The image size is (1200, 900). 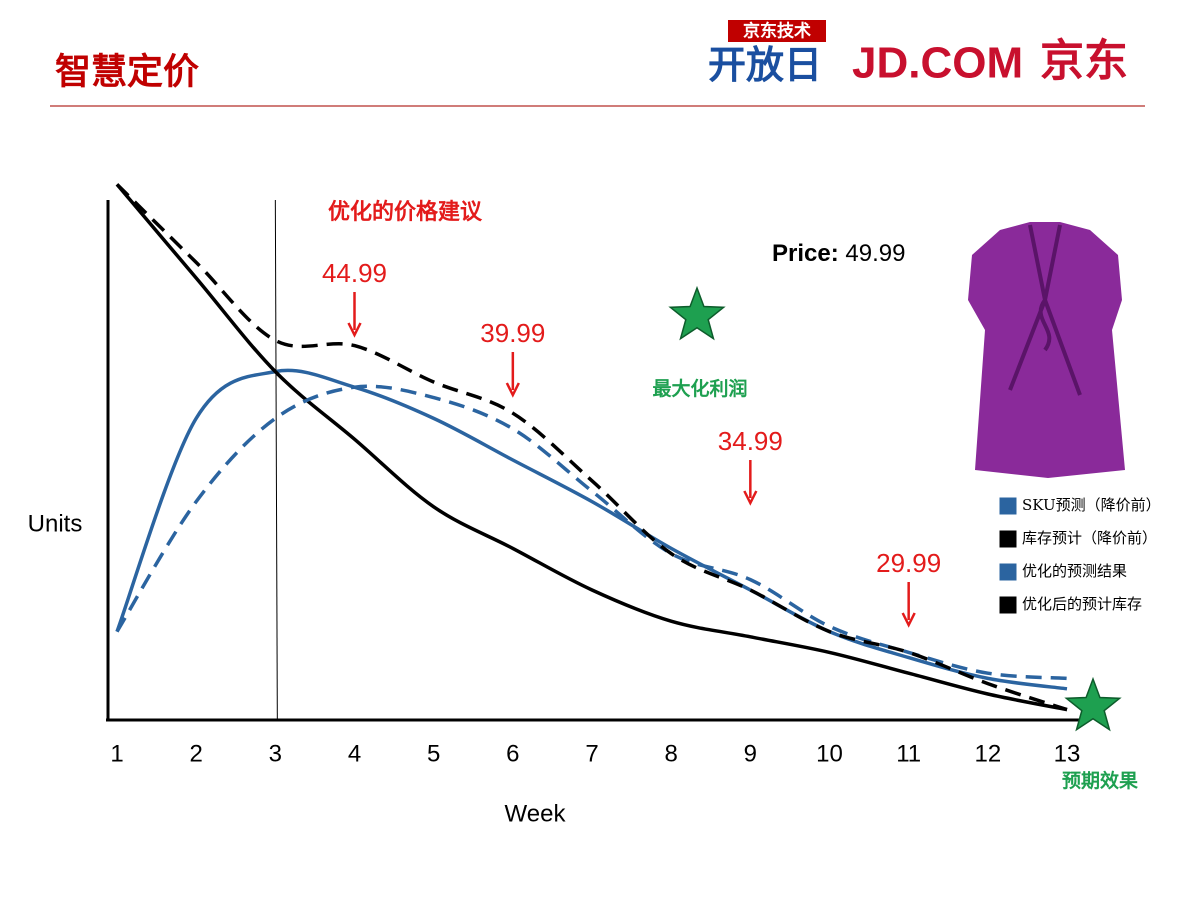 What do you see at coordinates (1100, 780) in the screenshot?
I see `goal-label: 预期效果` at bounding box center [1100, 780].